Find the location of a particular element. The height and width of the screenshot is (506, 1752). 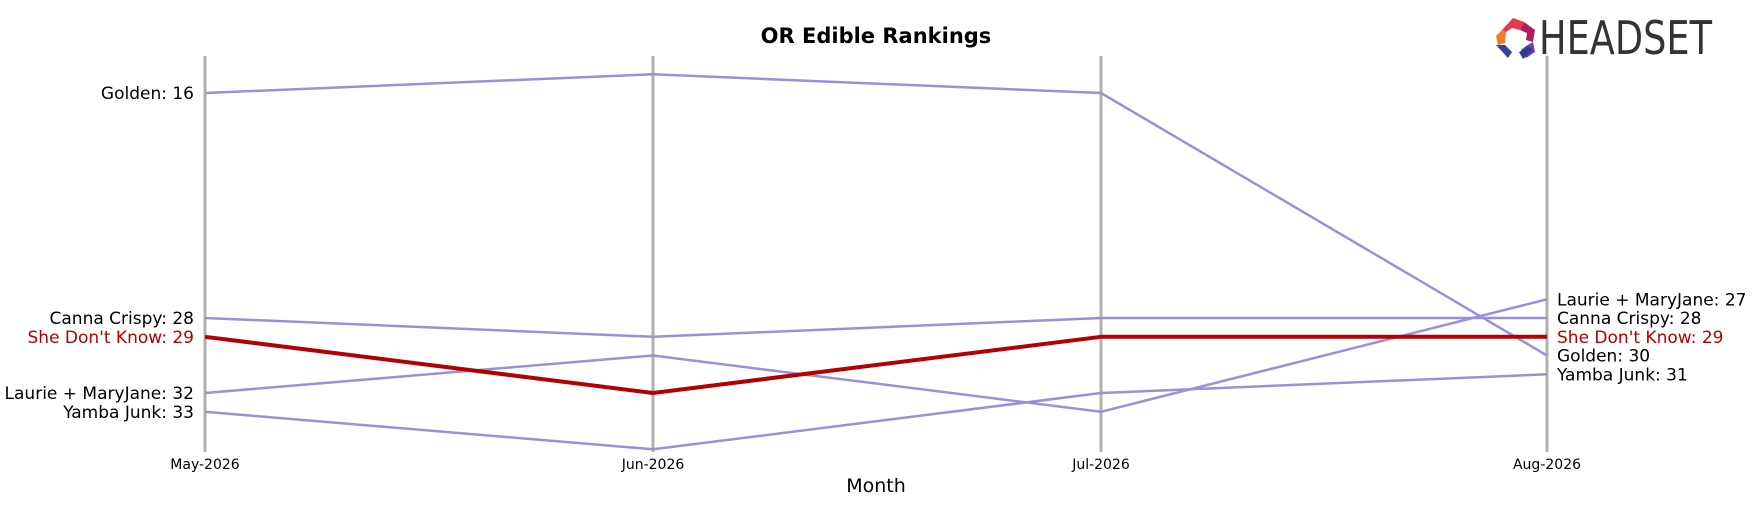

end-label: Yamba Junk: 31 is located at coordinates (1622, 375).